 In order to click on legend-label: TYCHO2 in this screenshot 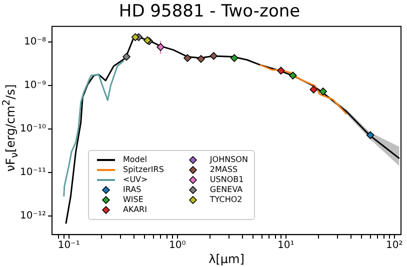, I will do `click(226, 200)`.